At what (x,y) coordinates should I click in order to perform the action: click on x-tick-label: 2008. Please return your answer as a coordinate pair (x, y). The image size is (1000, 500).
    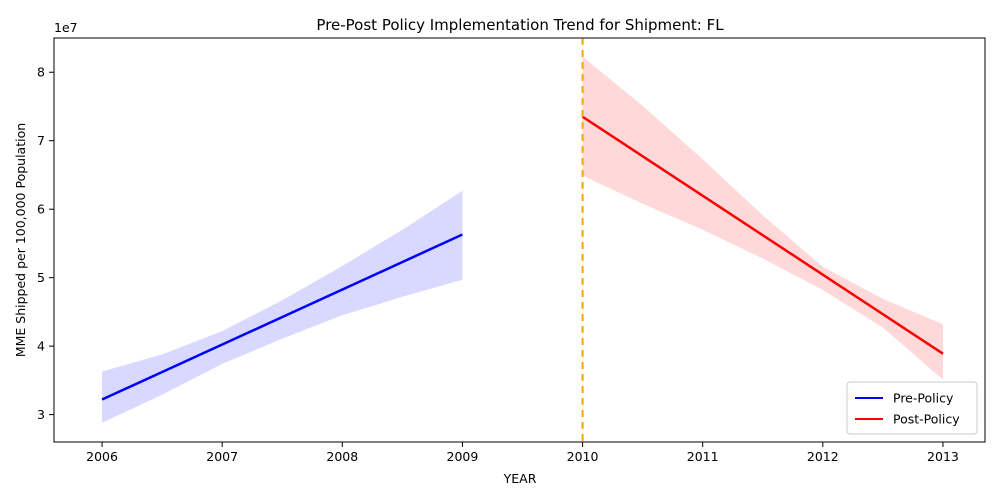
    Looking at the image, I should click on (342, 456).